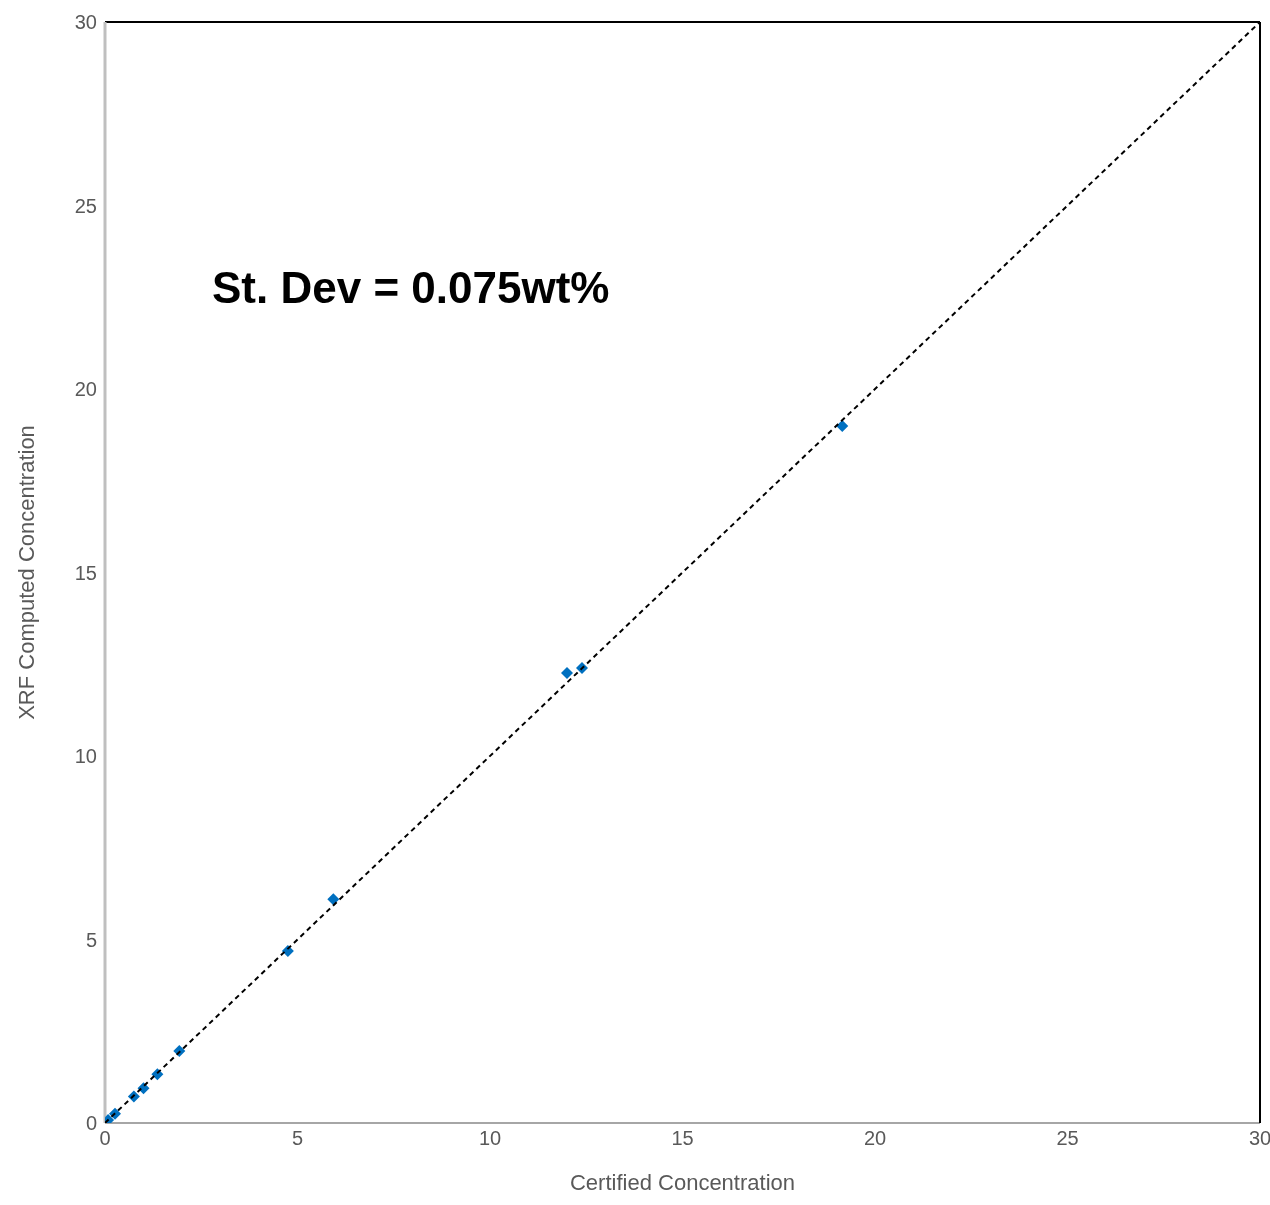  I want to click on y-tick-label: 0, so click(91, 1123).